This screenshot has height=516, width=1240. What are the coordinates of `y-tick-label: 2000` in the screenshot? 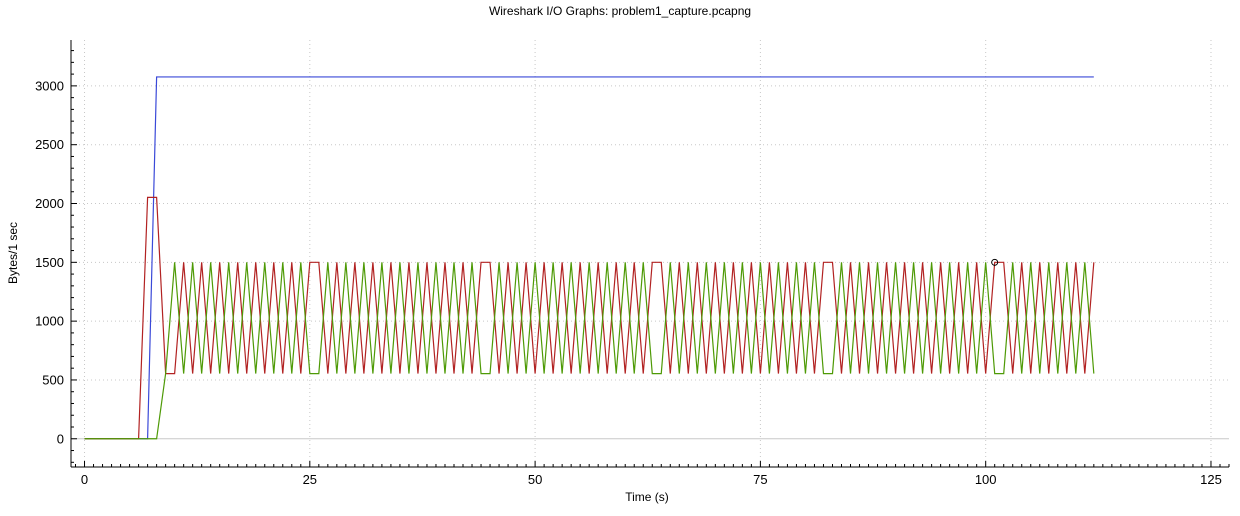 It's located at (49, 203).